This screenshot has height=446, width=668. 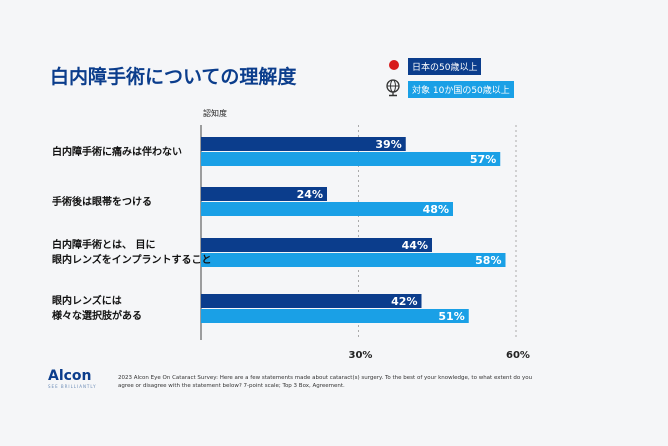 What do you see at coordinates (72, 386) in the screenshot?
I see `logo-tagline: SEE BRILLIANTLY` at bounding box center [72, 386].